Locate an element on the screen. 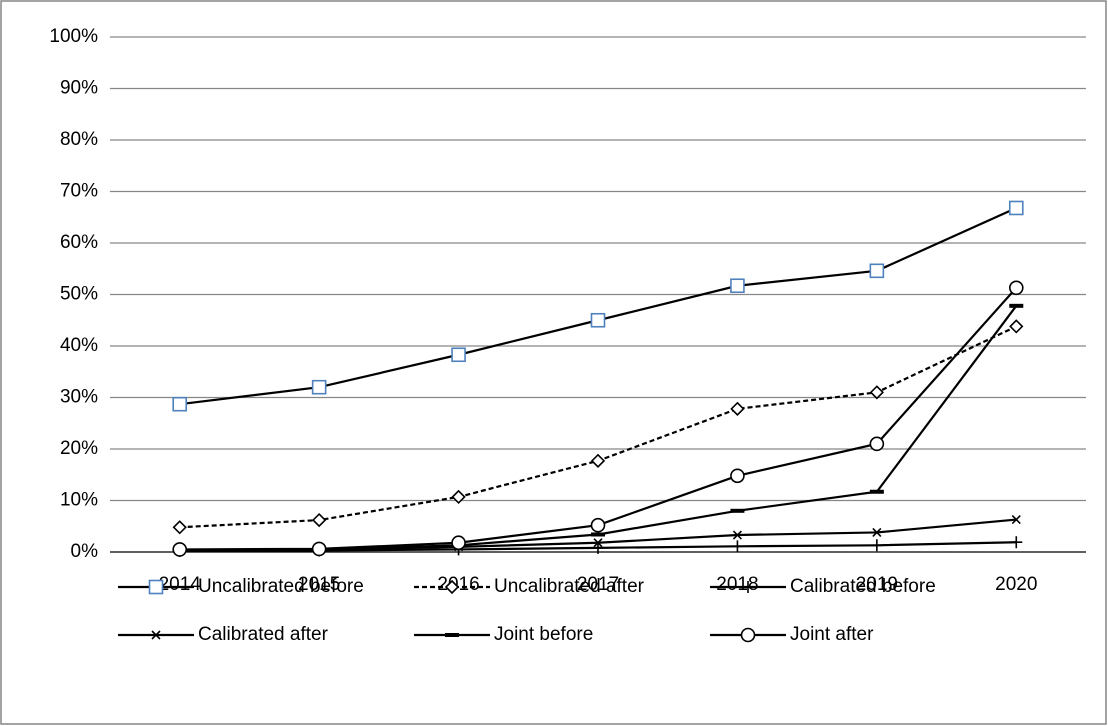 This screenshot has height=726, width=1108. x-tick-label: 2016 is located at coordinates (458, 584).